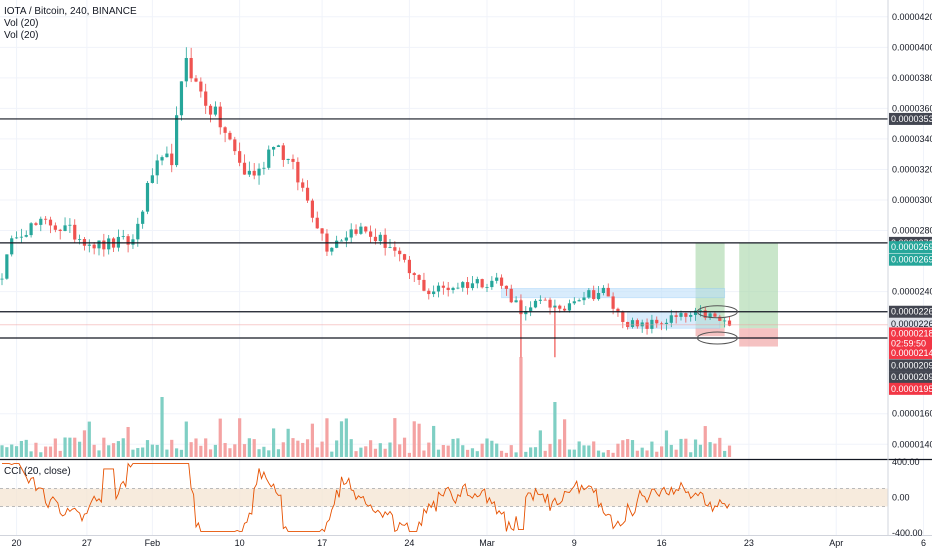 This screenshot has width=932, height=550. Describe the element at coordinates (322, 543) in the screenshot. I see `time-tick-label: 17` at that location.